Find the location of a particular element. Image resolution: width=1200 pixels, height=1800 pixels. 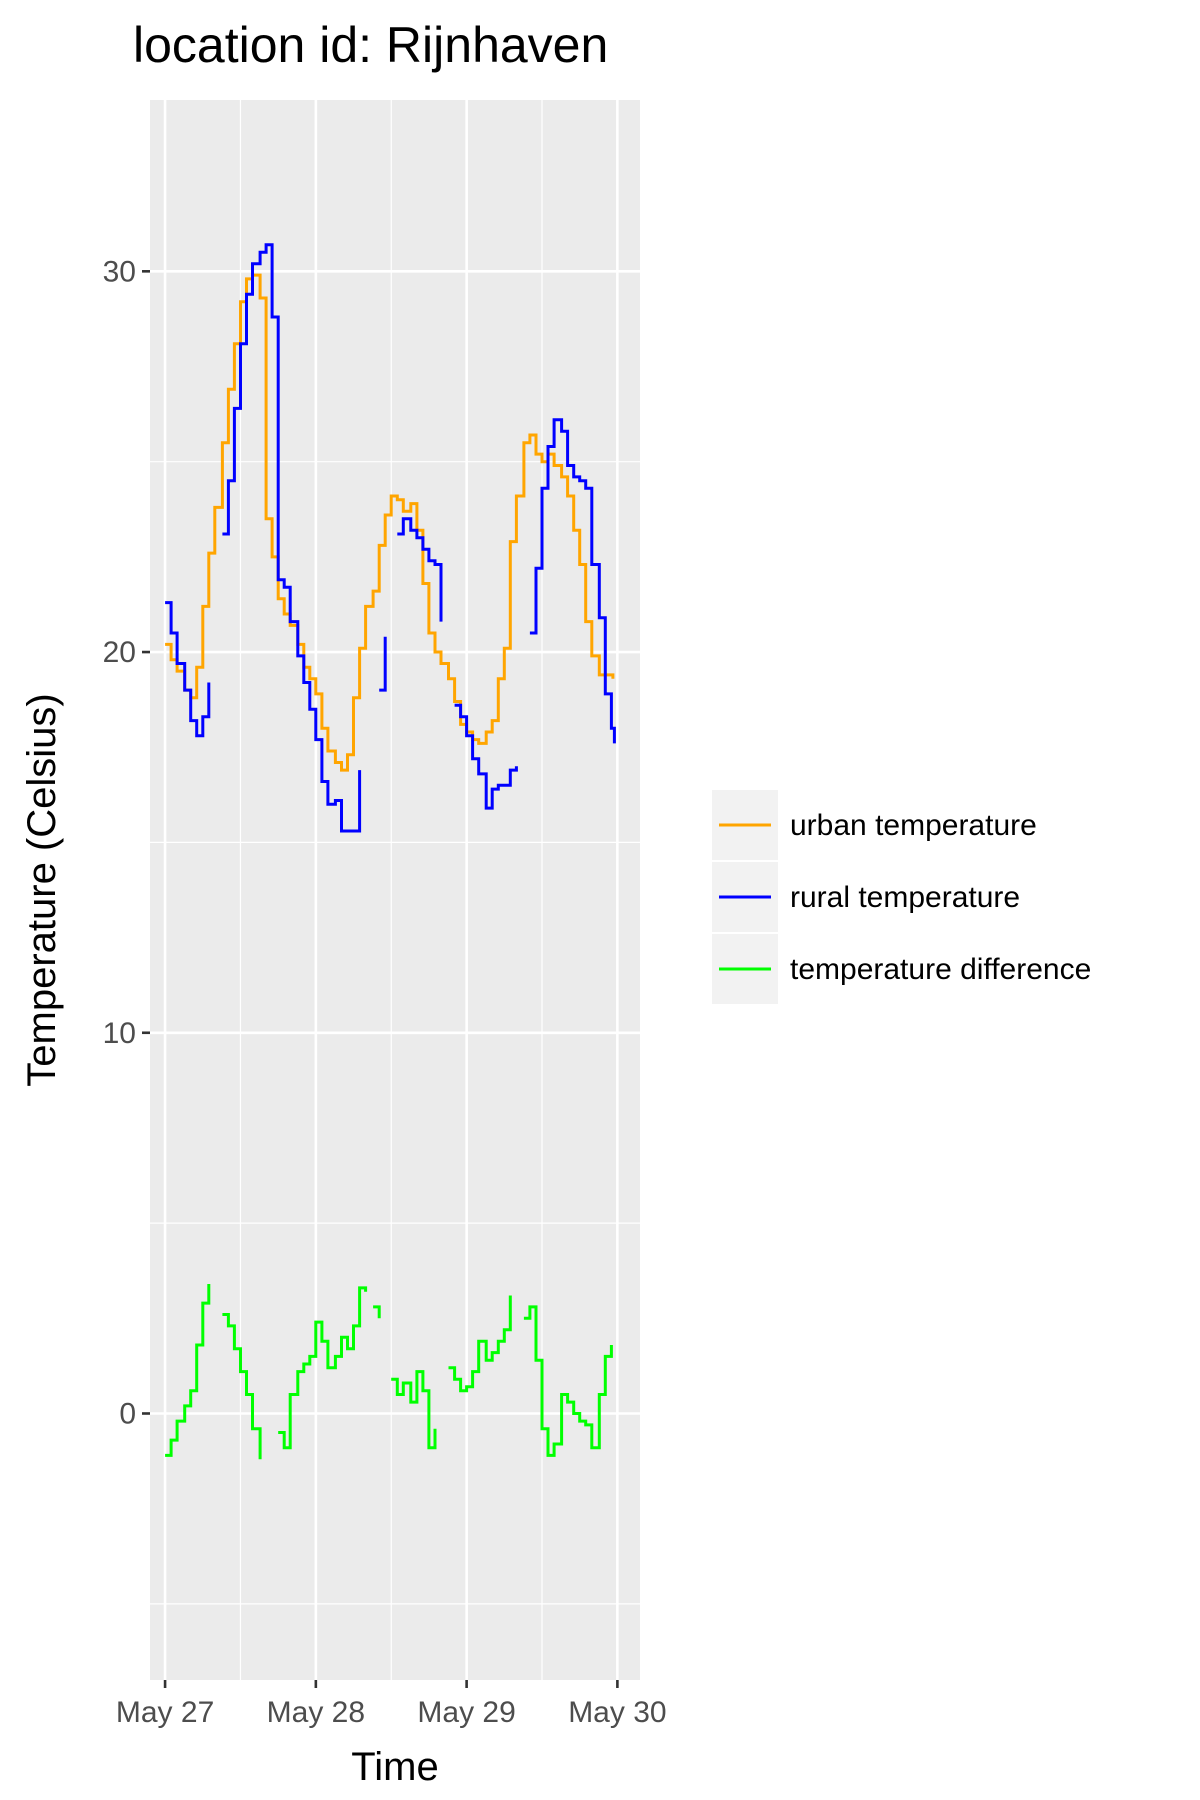

legend-label: rural temperature is located at coordinates (905, 897).